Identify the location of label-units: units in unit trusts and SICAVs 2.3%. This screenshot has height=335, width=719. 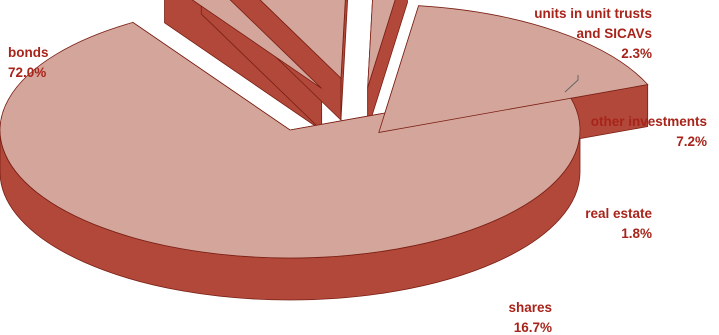
(593, 33).